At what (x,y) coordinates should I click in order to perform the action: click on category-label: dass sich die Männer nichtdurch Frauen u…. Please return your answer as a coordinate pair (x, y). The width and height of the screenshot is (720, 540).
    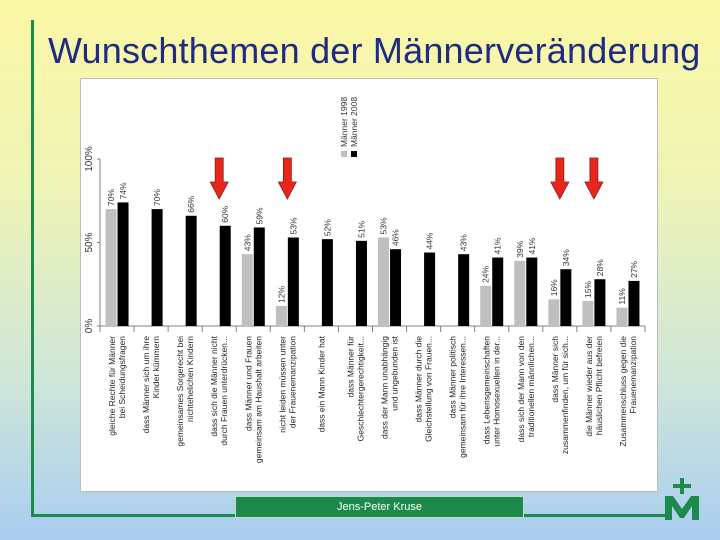
    Looking at the image, I should click on (219, 390).